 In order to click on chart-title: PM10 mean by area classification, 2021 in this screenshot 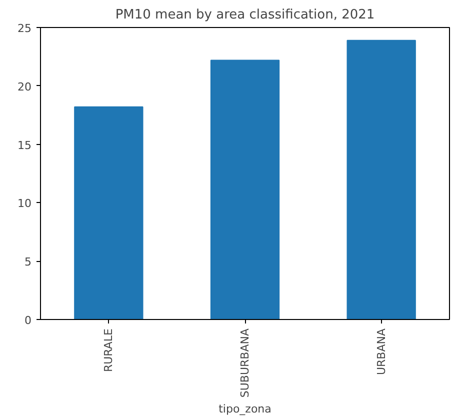, I will do `click(245, 15)`.